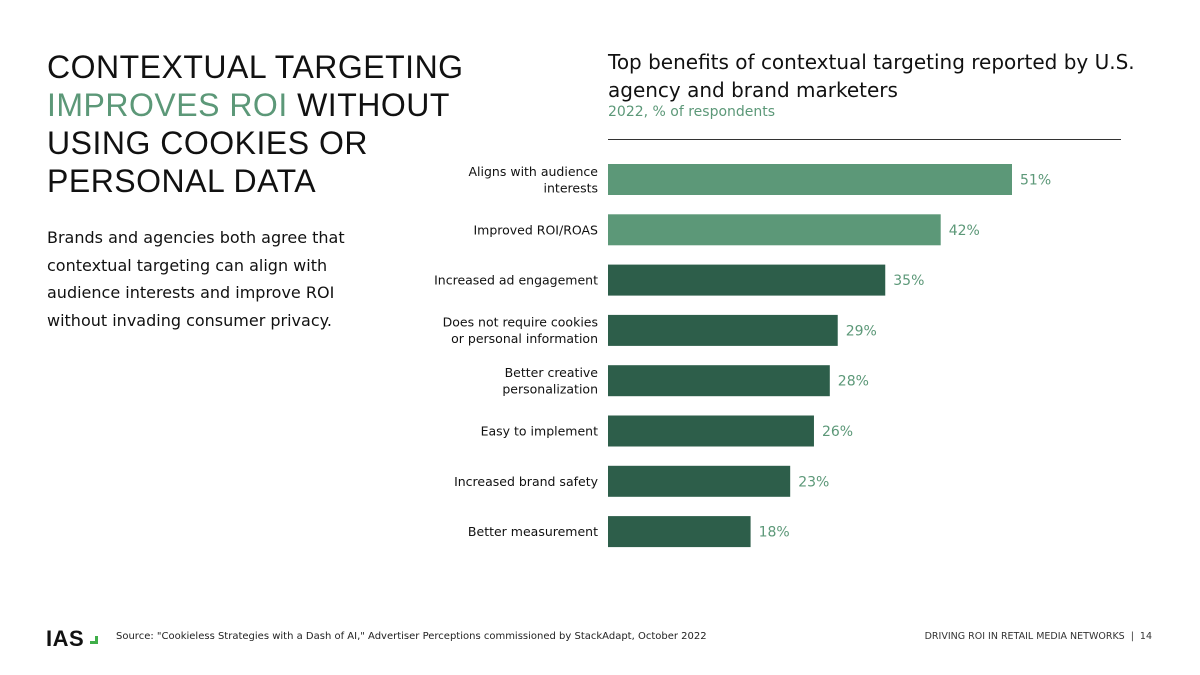 The width and height of the screenshot is (1200, 675). What do you see at coordinates (813, 482) in the screenshot?
I see `bar-value-label-7: 23%` at bounding box center [813, 482].